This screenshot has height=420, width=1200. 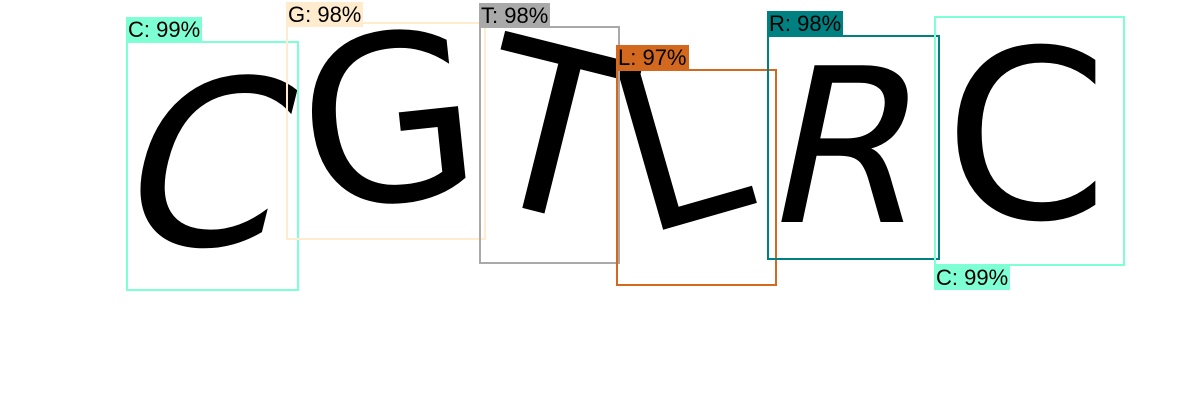 What do you see at coordinates (805, 23) in the screenshot?
I see `detection-label: R: 98%` at bounding box center [805, 23].